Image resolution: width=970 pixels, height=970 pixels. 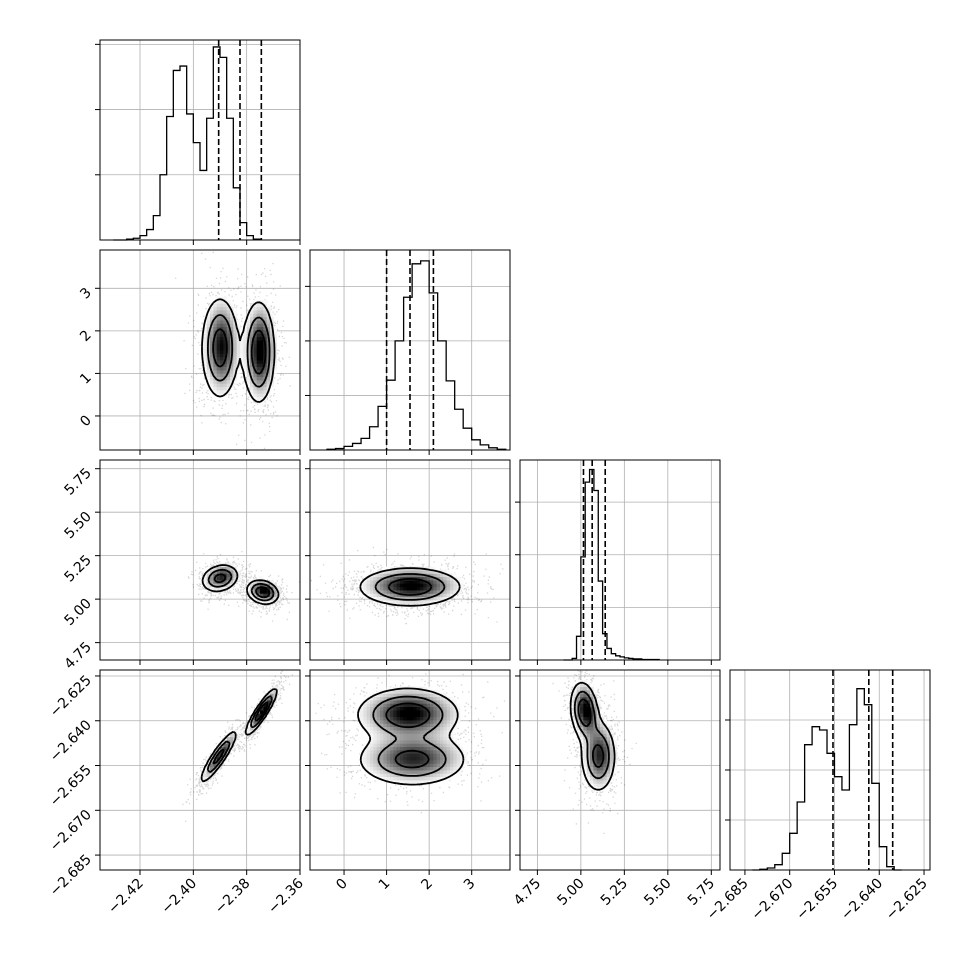 I want to click on y-tick-label-2-0: 4.75, so click(x=77, y=655).